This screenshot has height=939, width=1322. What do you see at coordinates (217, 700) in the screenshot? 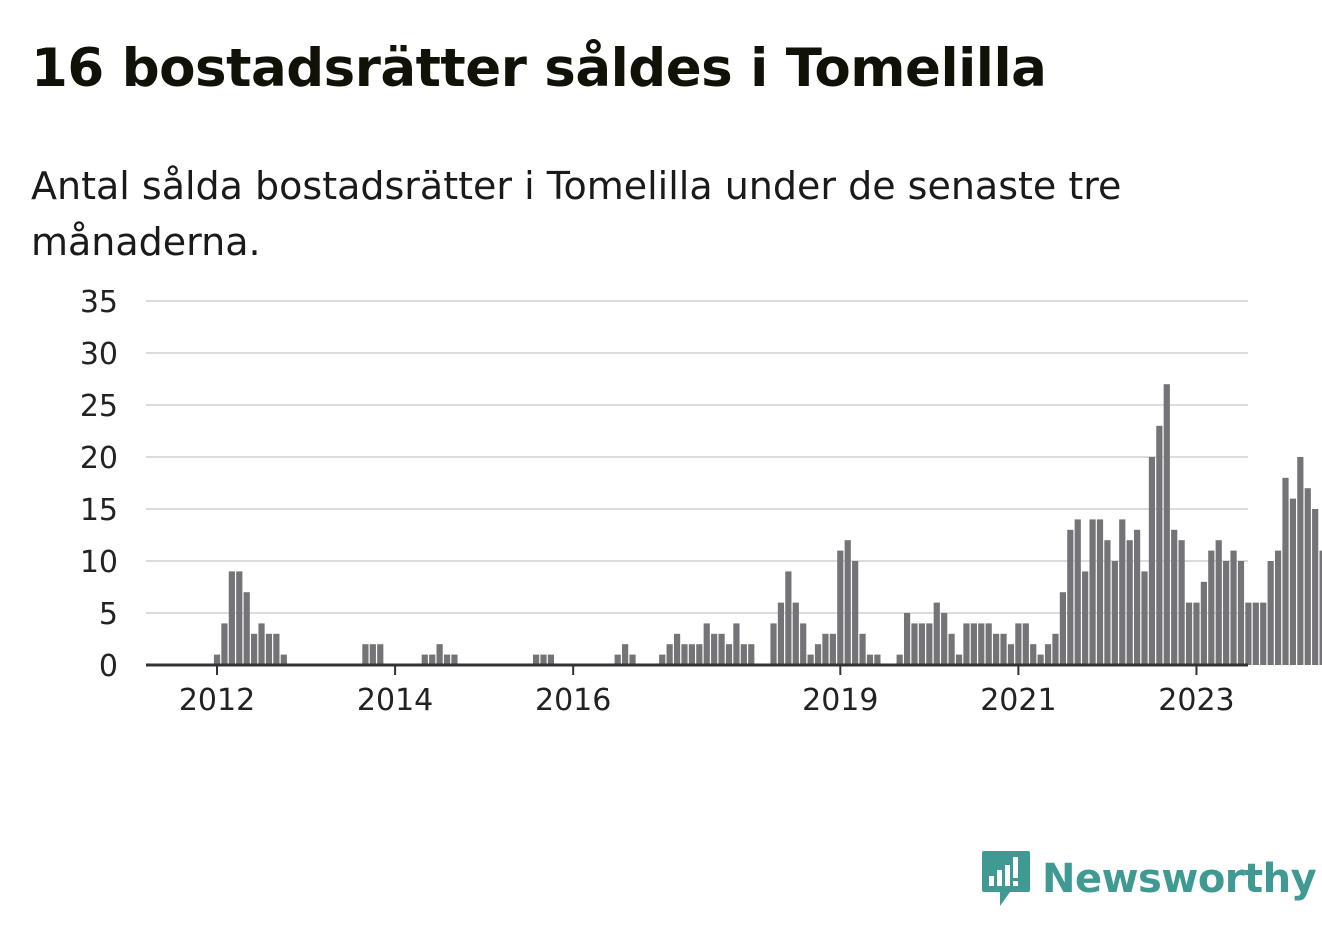
I see `x-tick-label: 2012` at bounding box center [217, 700].